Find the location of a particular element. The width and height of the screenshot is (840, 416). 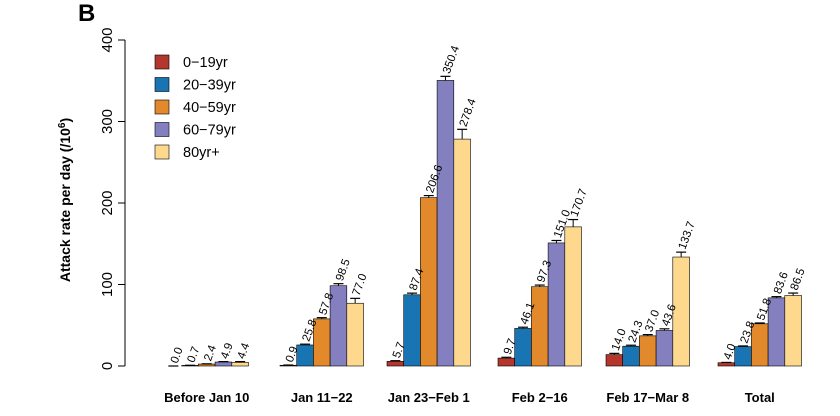

data-label: 4.9 is located at coordinates (227, 350).